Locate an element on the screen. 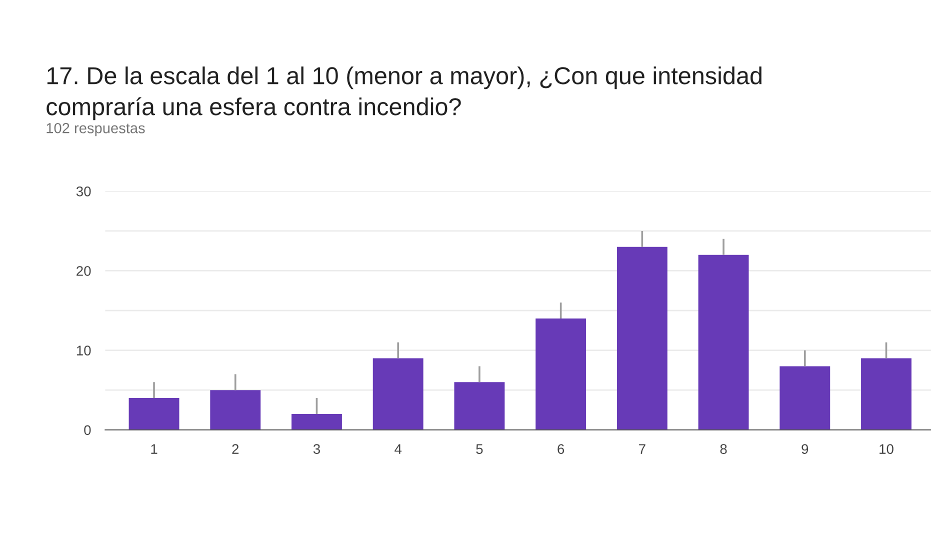 The width and height of the screenshot is (931, 534). x-tick-label: 7 is located at coordinates (642, 449).